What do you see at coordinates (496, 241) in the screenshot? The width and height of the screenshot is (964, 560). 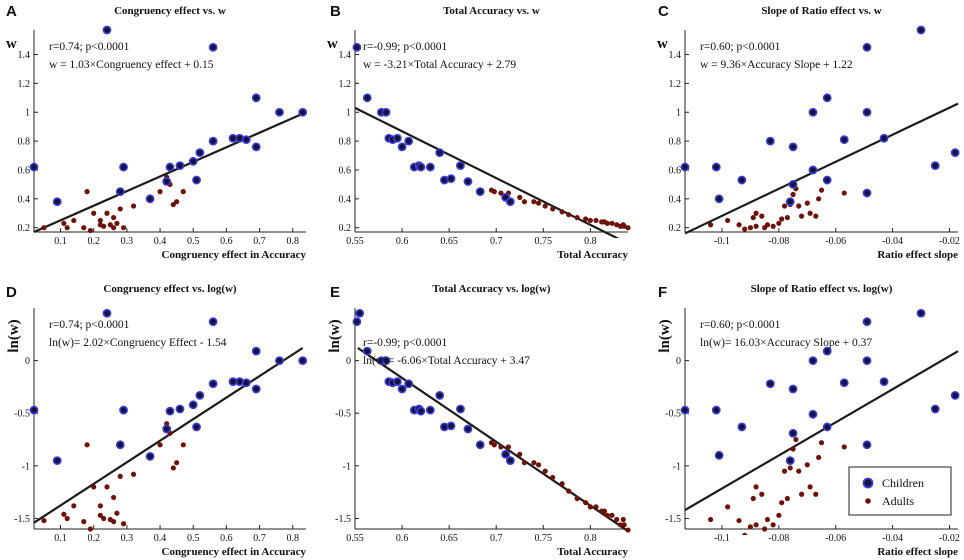 I see `x-tick-label: 0.7` at bounding box center [496, 241].